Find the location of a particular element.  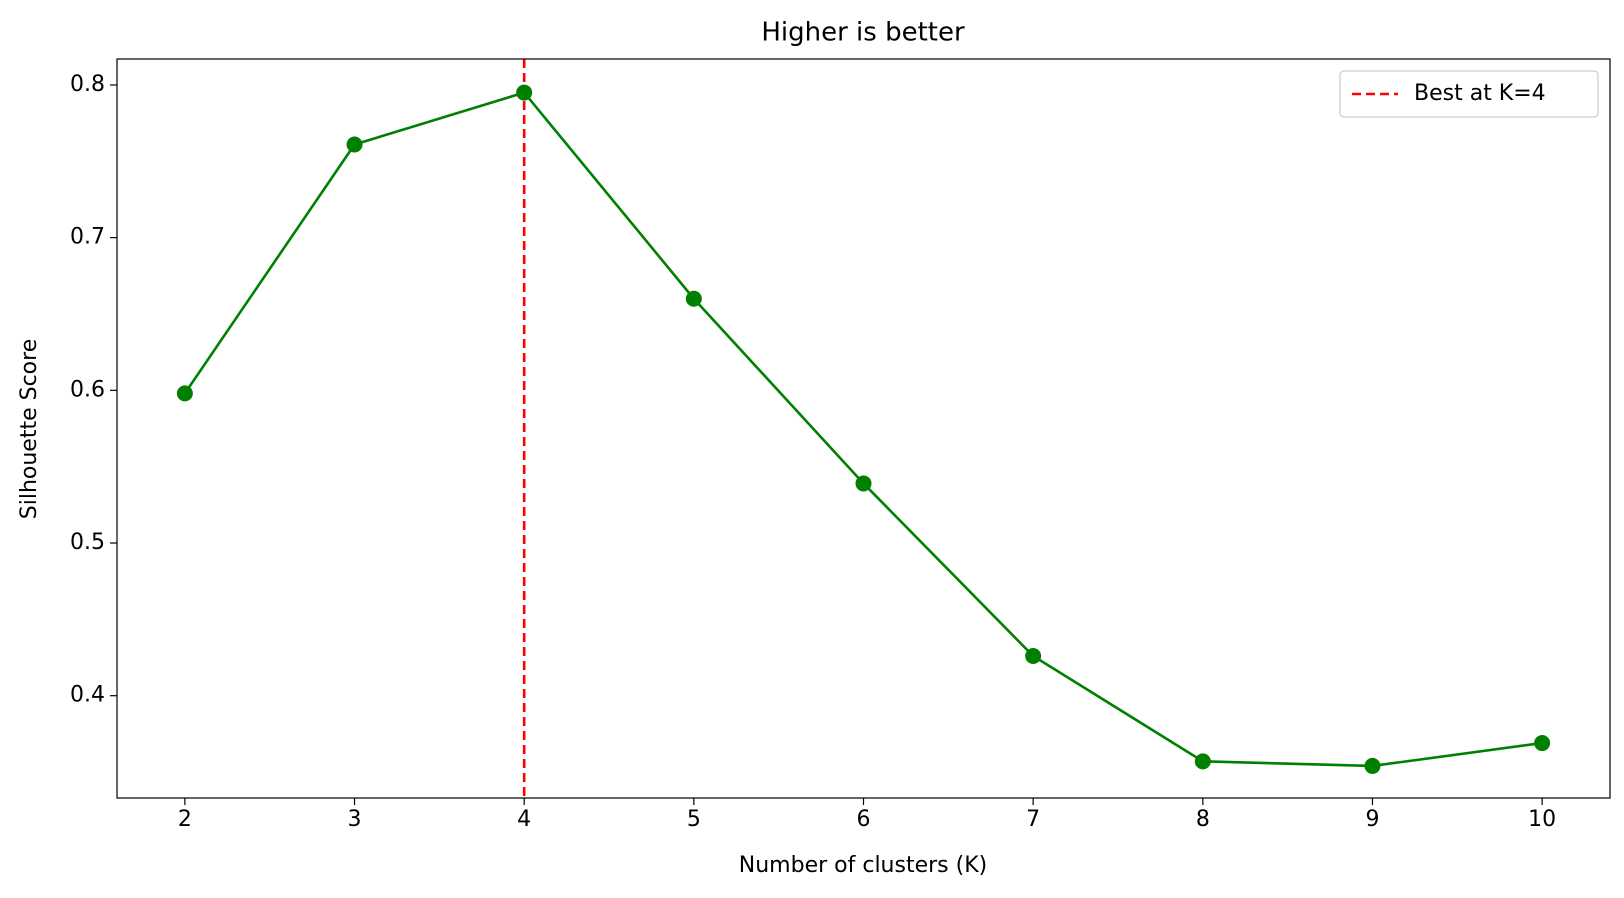

legend: Best at K=4 is located at coordinates (1469, 94).